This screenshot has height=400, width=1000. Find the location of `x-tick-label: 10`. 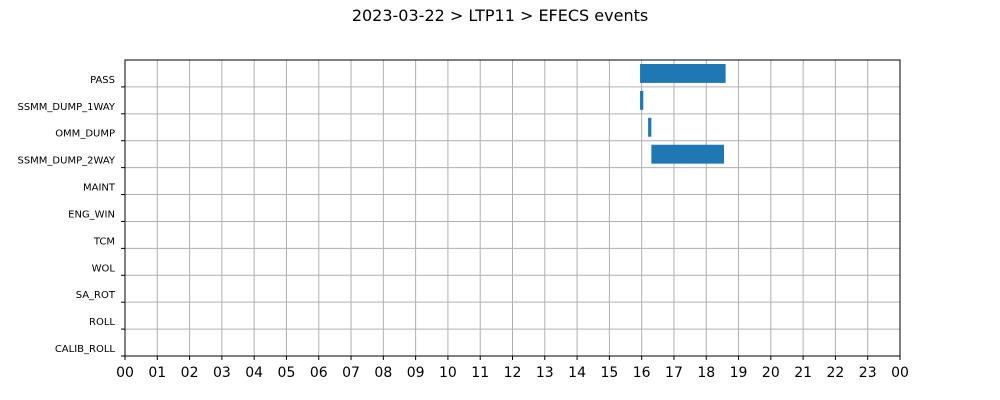

x-tick-label: 10 is located at coordinates (448, 373).